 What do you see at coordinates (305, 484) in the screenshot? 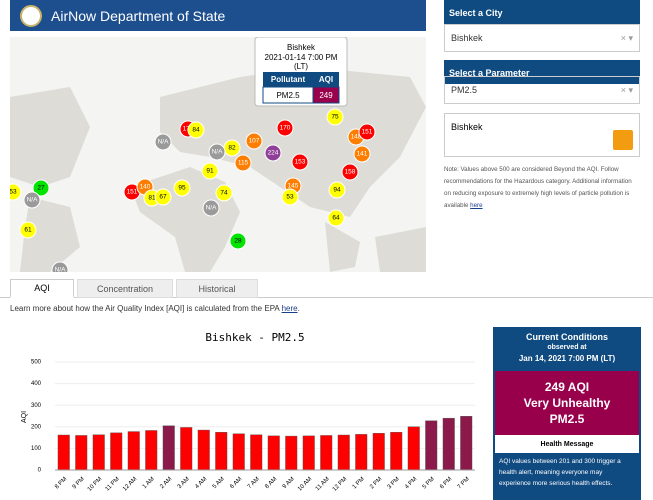
I see `x-tick-label: 10 AM` at bounding box center [305, 484].